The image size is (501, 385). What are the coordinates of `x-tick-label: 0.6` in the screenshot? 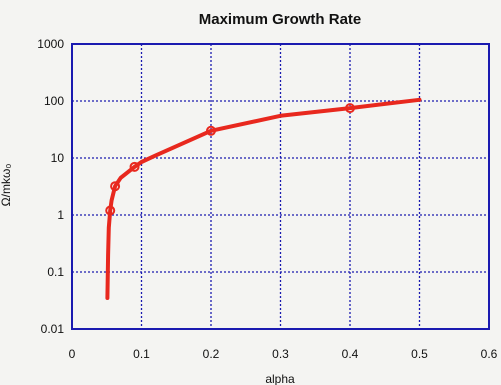 It's located at (489, 354).